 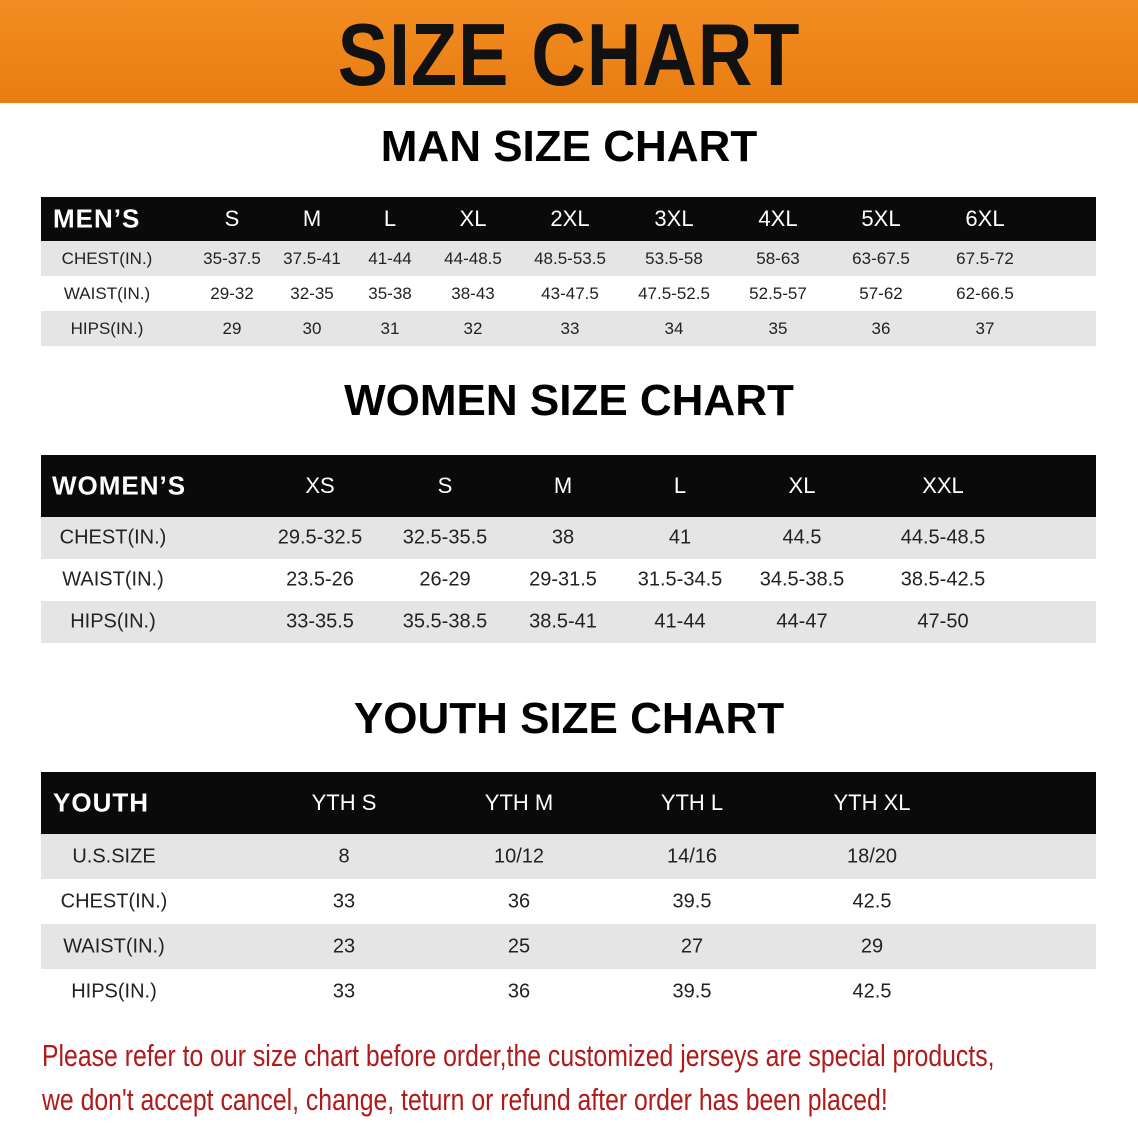 What do you see at coordinates (519, 946) in the screenshot?
I see `measurement-value: 25` at bounding box center [519, 946].